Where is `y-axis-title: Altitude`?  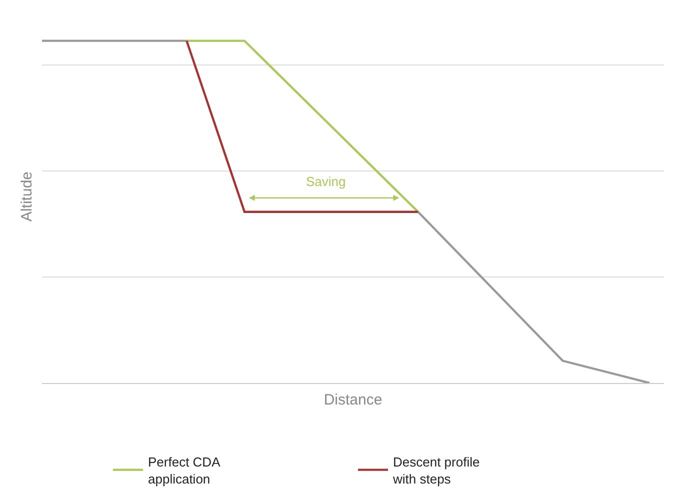
y-axis-title: Altitude is located at coordinates (27, 196).